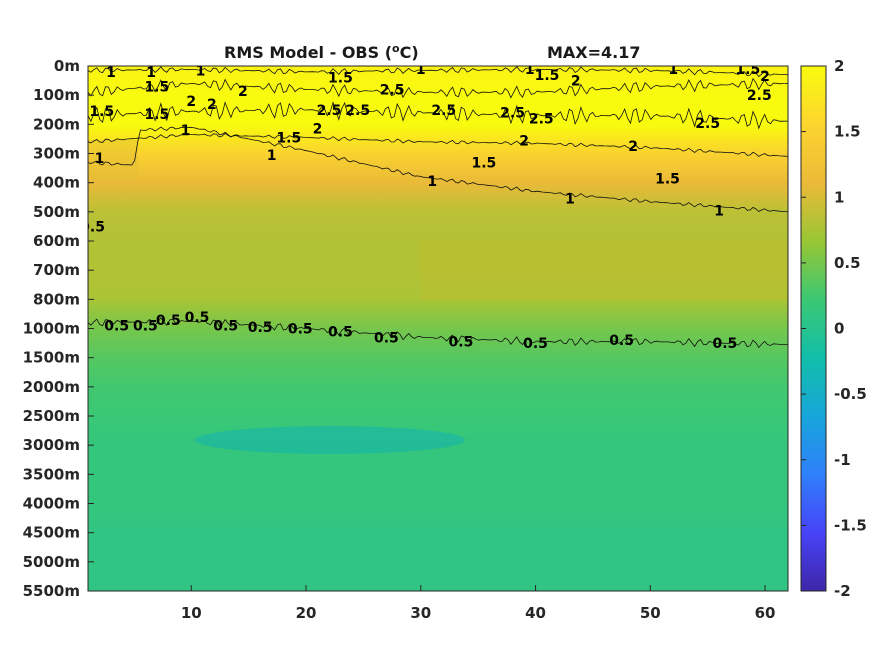 This screenshot has width=875, height=656. What do you see at coordinates (51, 533) in the screenshot?
I see `y-tick-label: 4500m` at bounding box center [51, 533].